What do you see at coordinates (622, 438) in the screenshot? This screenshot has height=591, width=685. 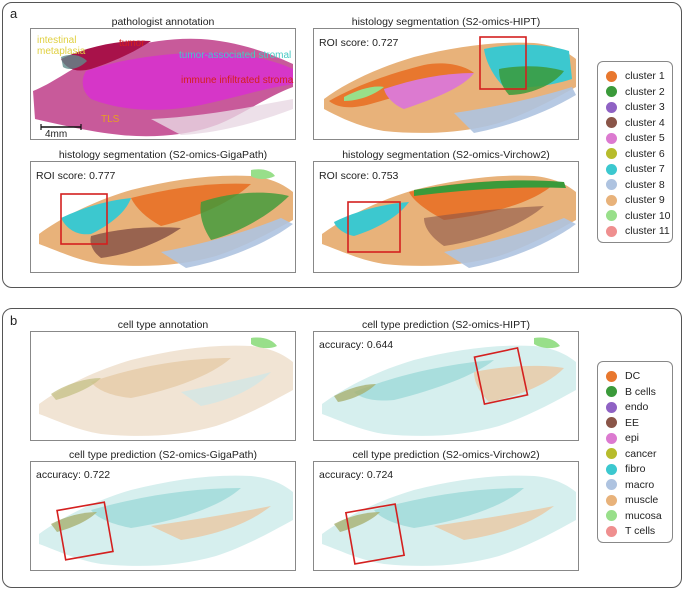 I see `cell-type-legend-item: epi` at bounding box center [622, 438].